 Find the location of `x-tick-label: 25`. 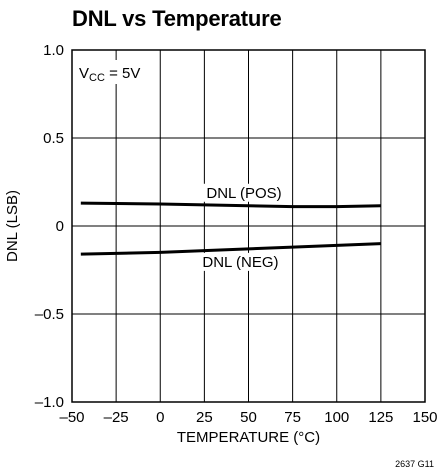

x-tick-label: 25 is located at coordinates (204, 417).